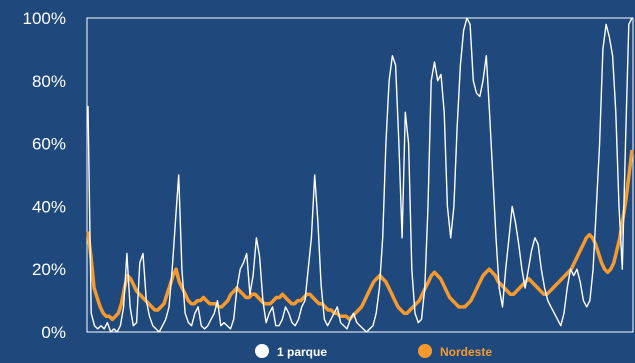 The height and width of the screenshot is (363, 635). I want to click on legend-label: Nordeste, so click(466, 352).